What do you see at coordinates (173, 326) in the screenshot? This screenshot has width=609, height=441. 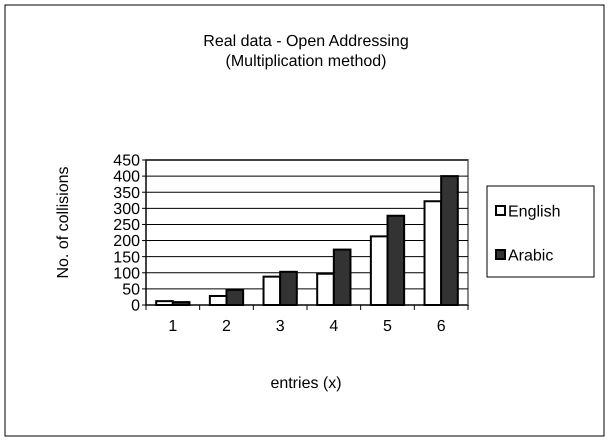 I see `x-tick-label: 1` at bounding box center [173, 326].